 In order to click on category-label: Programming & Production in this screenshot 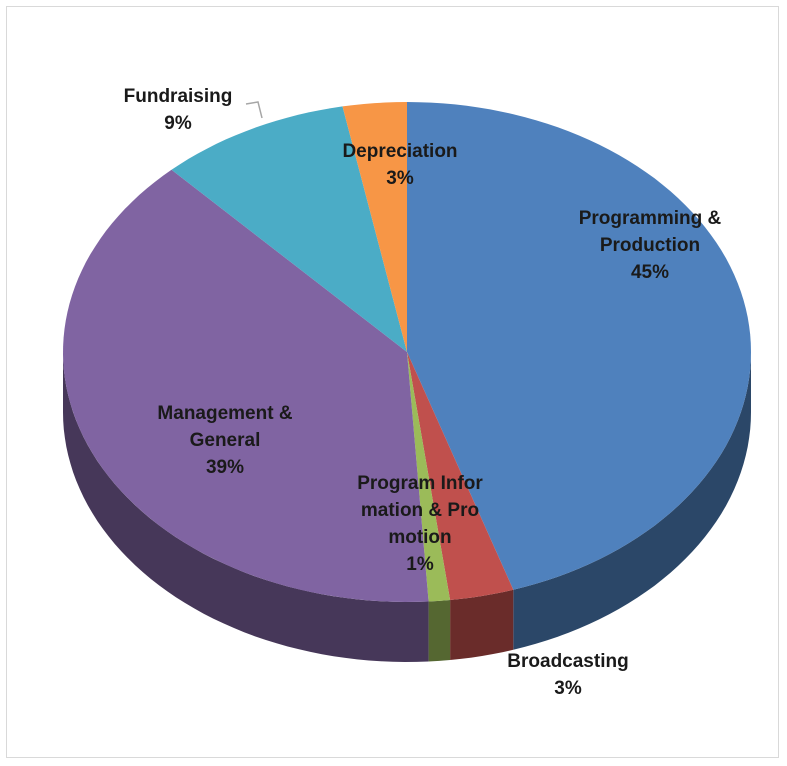, I will do `click(650, 232)`.